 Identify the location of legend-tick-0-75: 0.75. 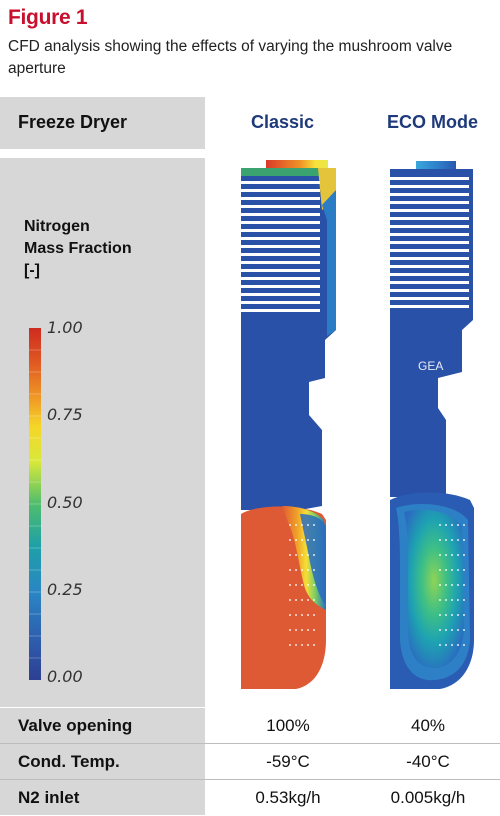
(65, 414).